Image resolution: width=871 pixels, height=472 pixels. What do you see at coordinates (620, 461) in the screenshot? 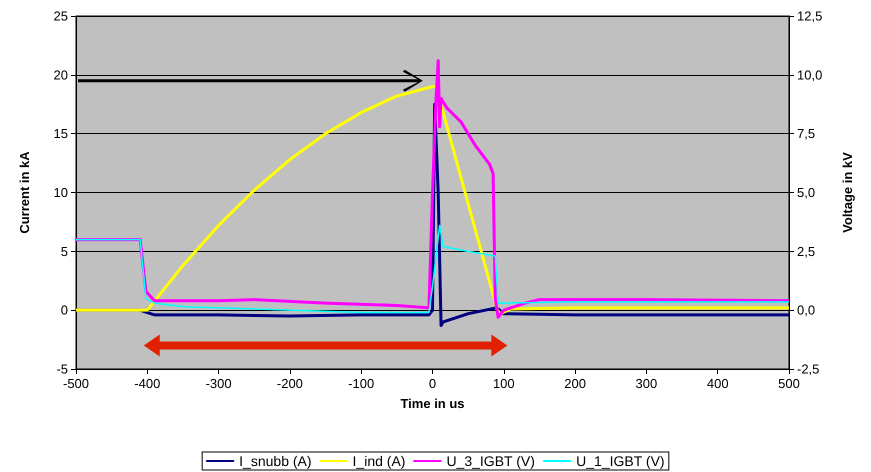
I see `legend-label: U_1_IGBT (V)` at bounding box center [620, 461].